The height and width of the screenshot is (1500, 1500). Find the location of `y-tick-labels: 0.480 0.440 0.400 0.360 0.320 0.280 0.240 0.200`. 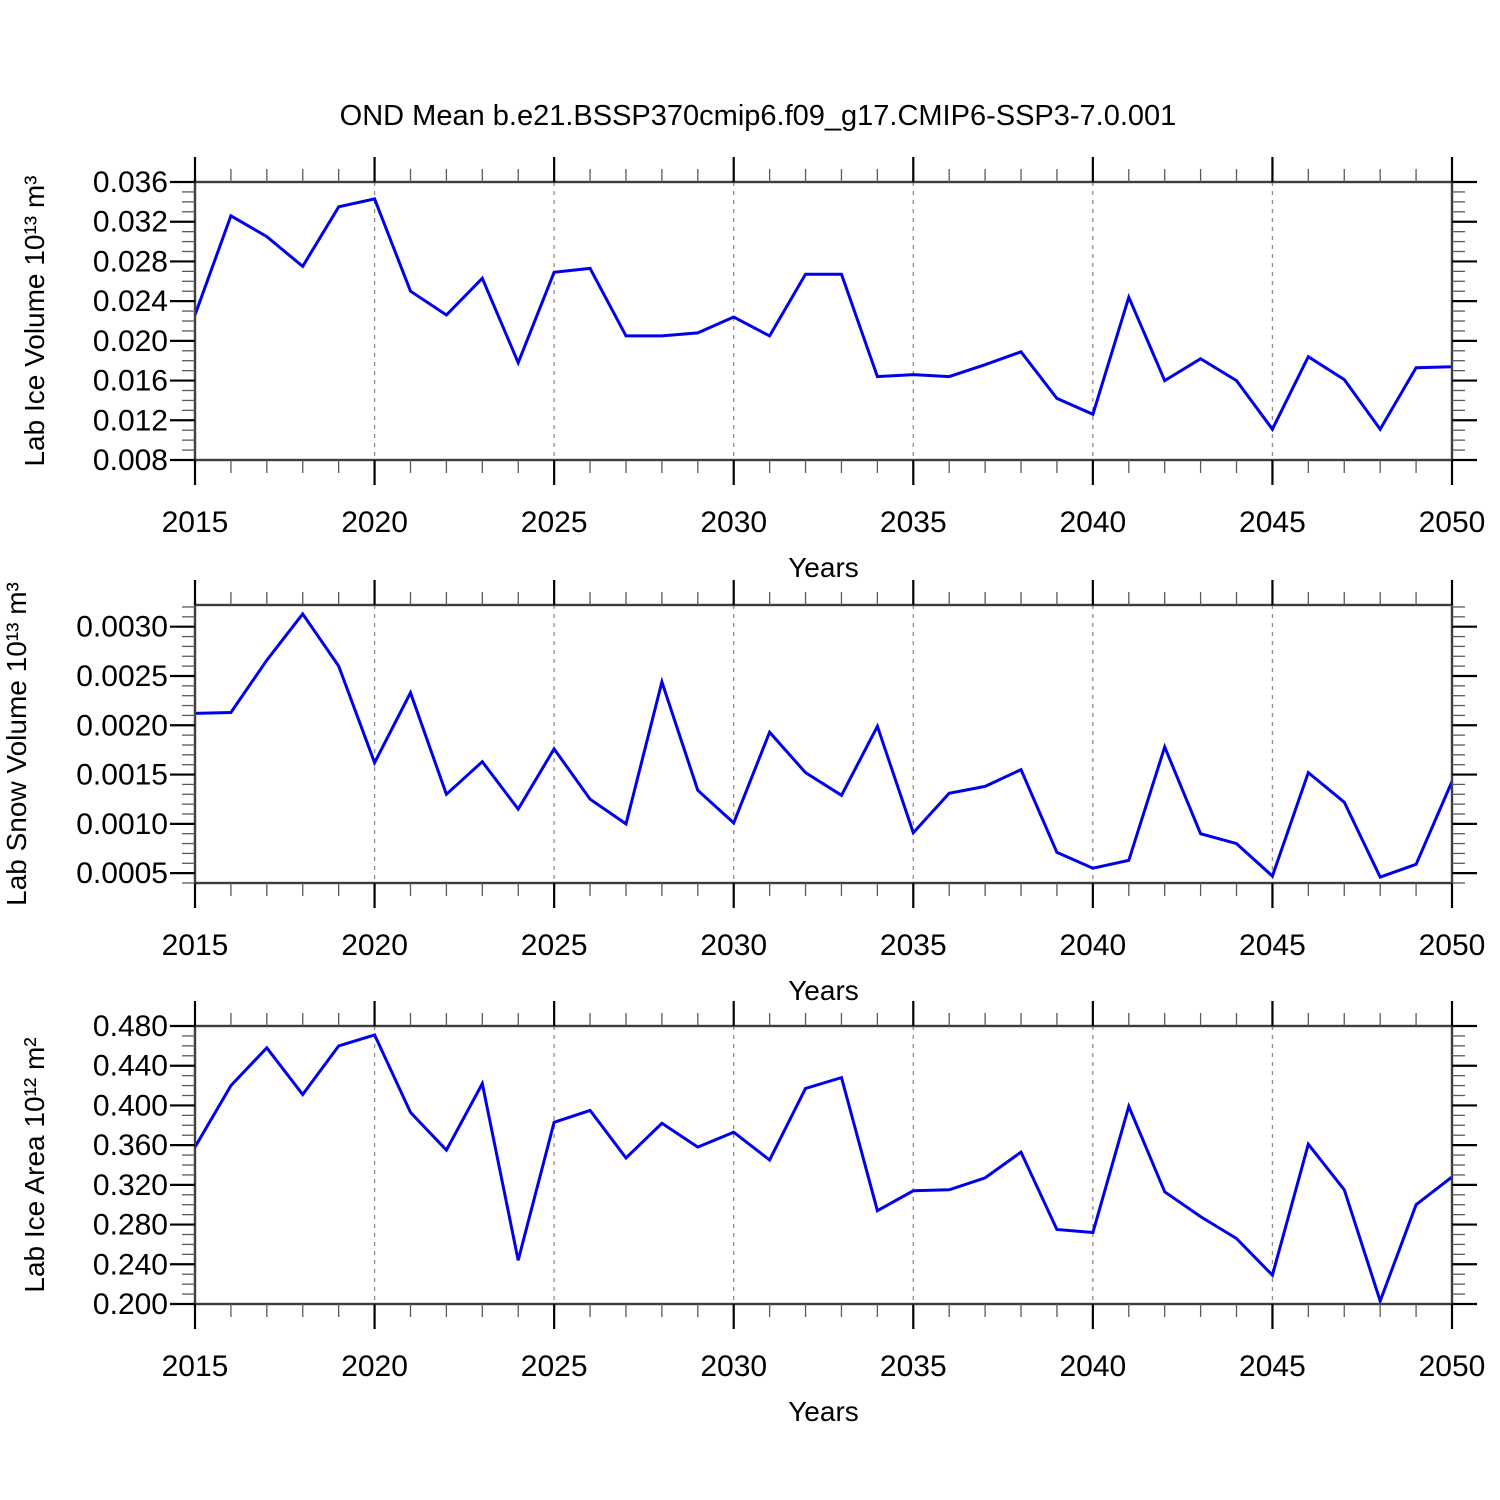

y-tick-labels: 0.480 0.440 0.400 0.360 0.320 0.280 0.240 0.200 is located at coordinates (130, 1165).